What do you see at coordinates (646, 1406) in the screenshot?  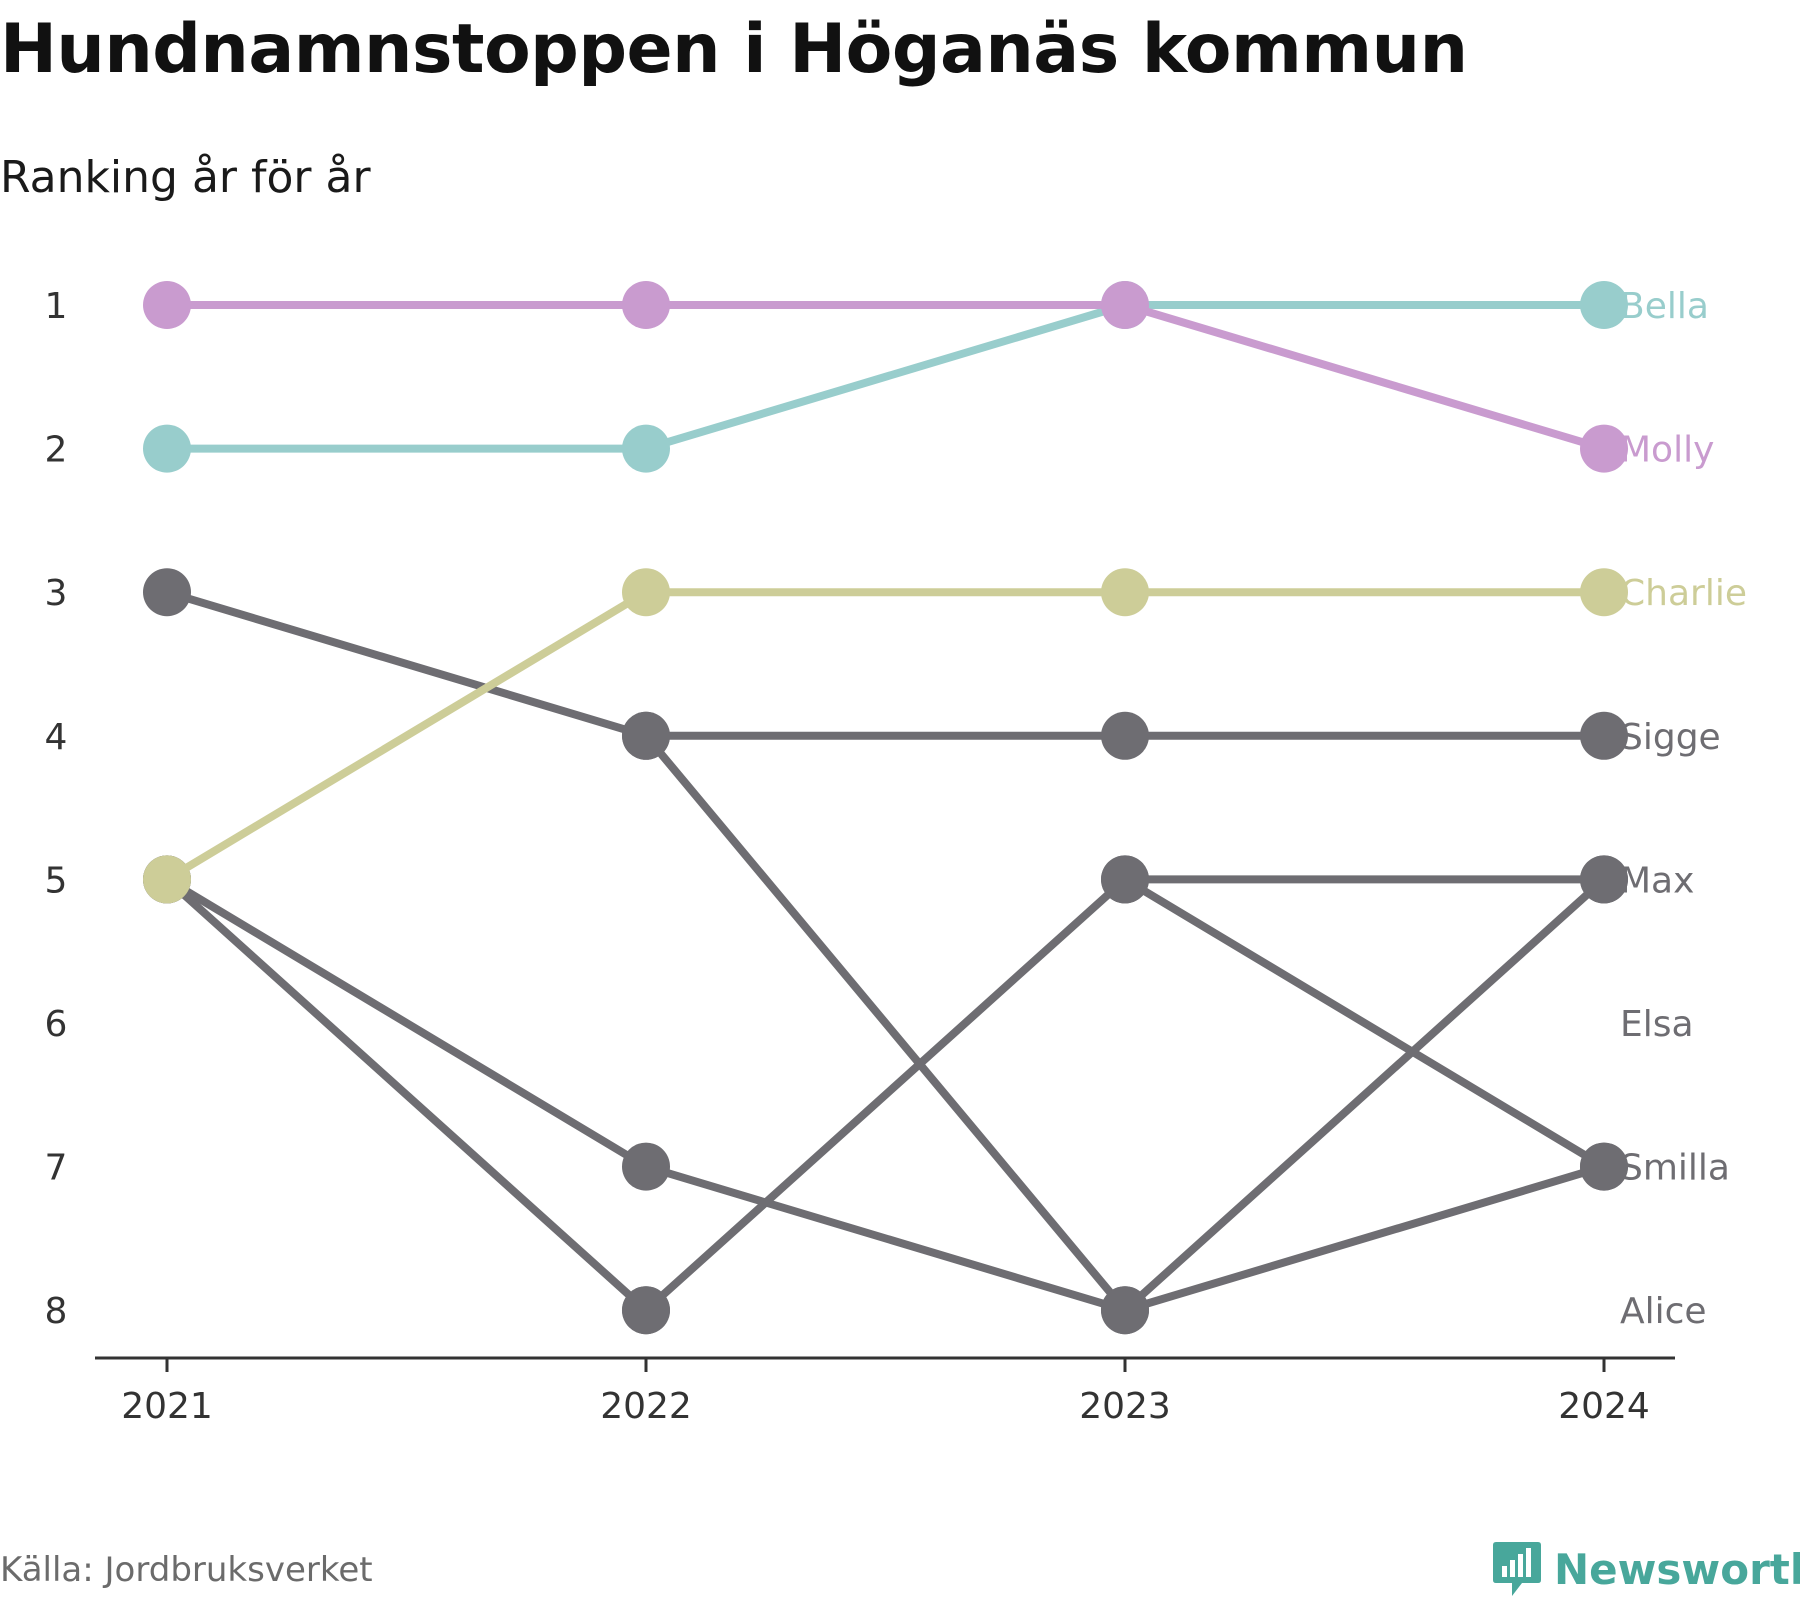 I see `x-tick-label: 2022` at bounding box center [646, 1406].